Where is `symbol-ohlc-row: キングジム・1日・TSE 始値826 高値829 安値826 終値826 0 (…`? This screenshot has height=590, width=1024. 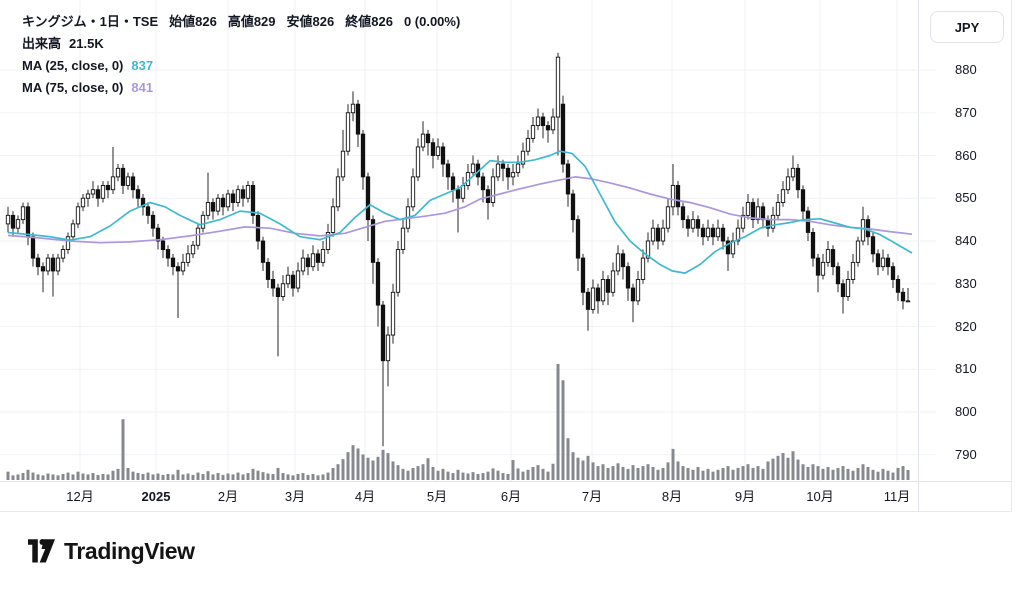
symbol-ohlc-row: キングジム・1日・TSE 始値826 高値829 安値826 終値826 0 (… is located at coordinates (241, 22).